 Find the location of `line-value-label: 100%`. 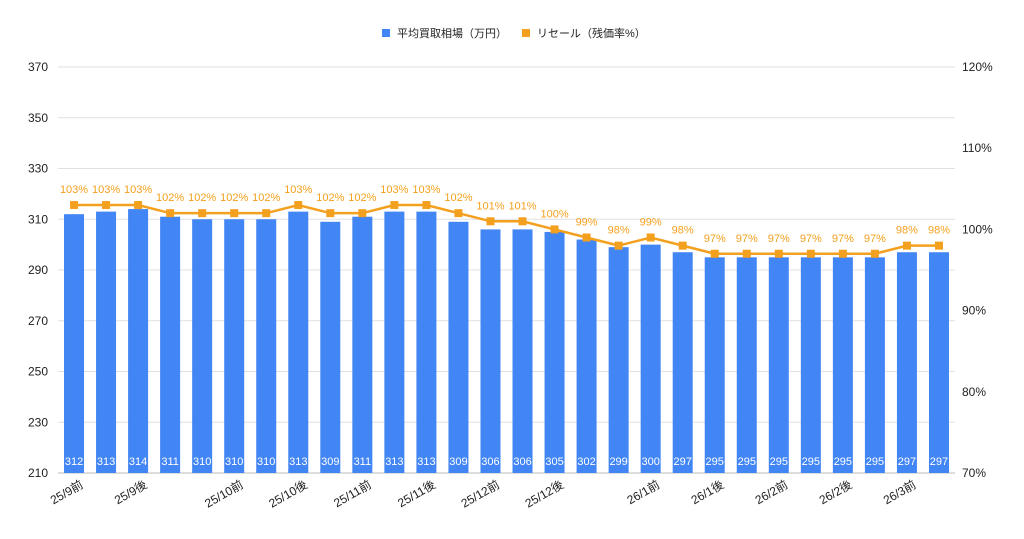

line-value-label: 100% is located at coordinates (554, 214).